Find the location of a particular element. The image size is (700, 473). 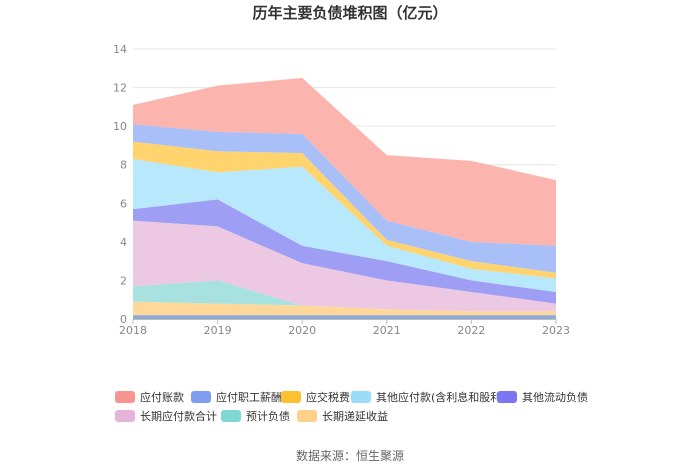

legend-item: 应付职工薪酬 is located at coordinates (236, 397).